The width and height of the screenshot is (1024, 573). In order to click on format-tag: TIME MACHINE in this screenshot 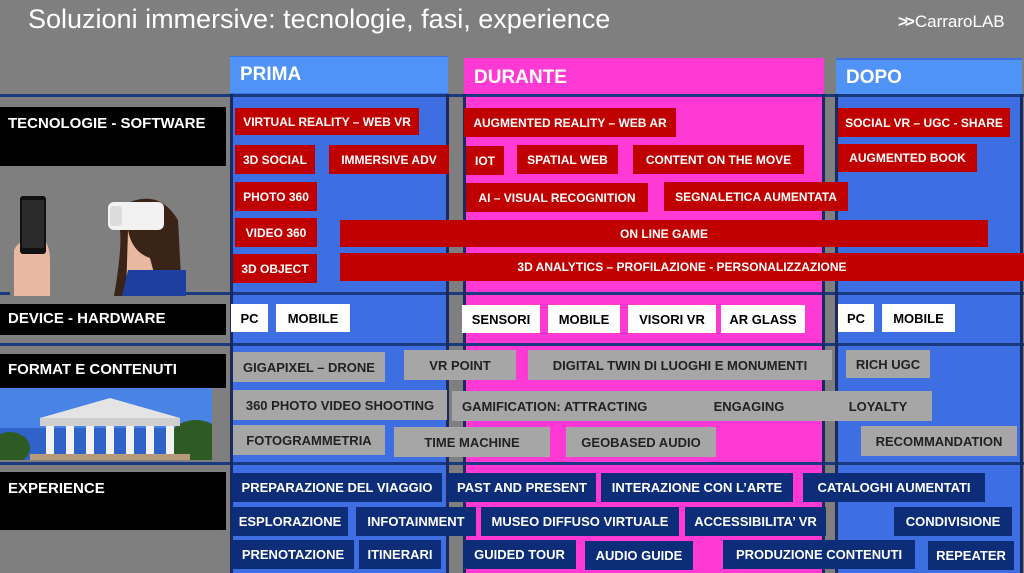, I will do `click(472, 442)`.